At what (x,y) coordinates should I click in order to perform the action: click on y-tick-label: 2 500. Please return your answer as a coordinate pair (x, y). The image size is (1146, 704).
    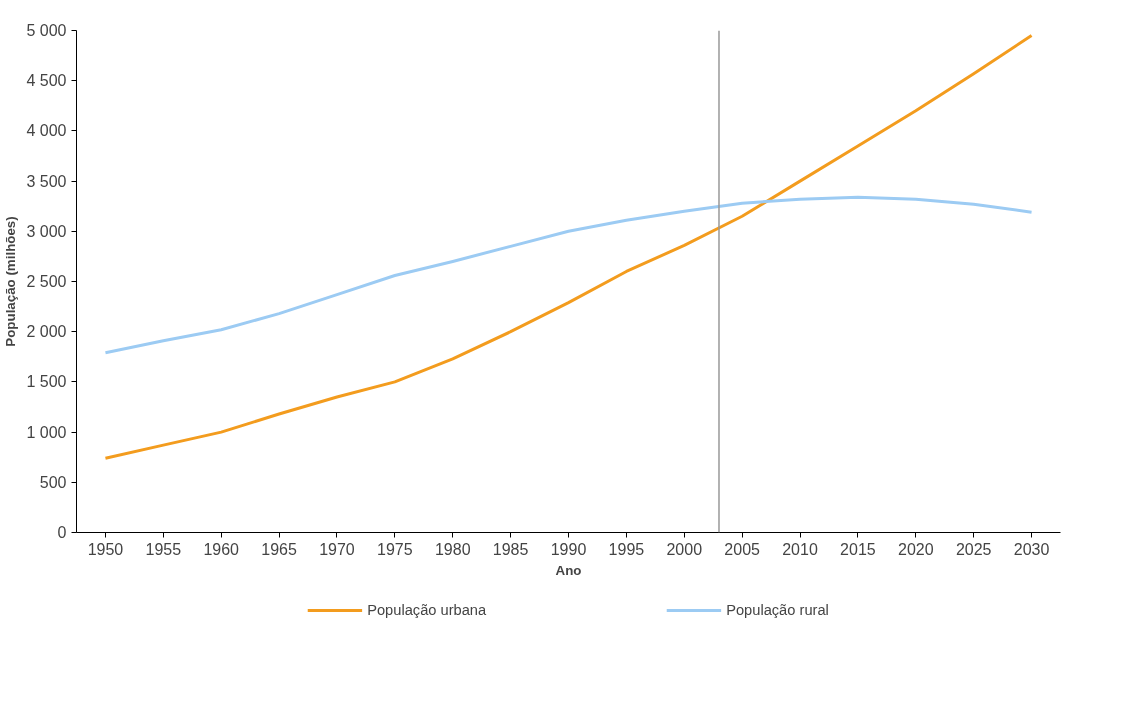
    Looking at the image, I should click on (46, 281).